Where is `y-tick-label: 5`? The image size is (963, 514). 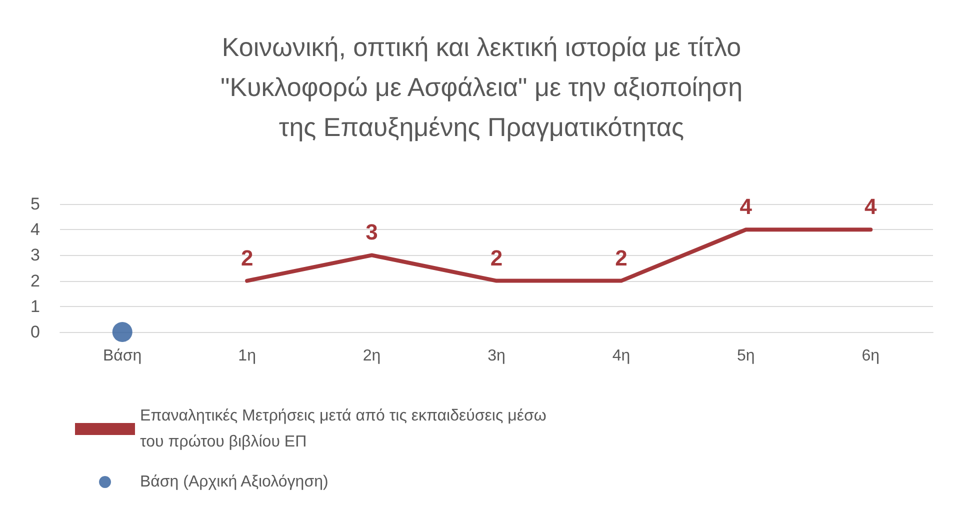 y-tick-label: 5 is located at coordinates (35, 204).